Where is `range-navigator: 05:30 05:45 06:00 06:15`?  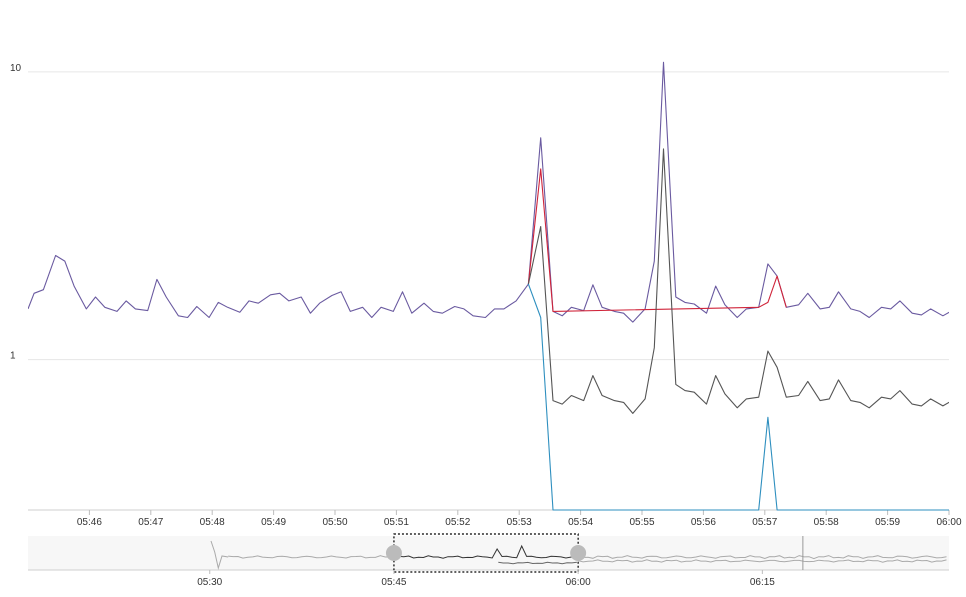 range-navigator: 05:30 05:45 06:00 06:15 is located at coordinates (488, 560).